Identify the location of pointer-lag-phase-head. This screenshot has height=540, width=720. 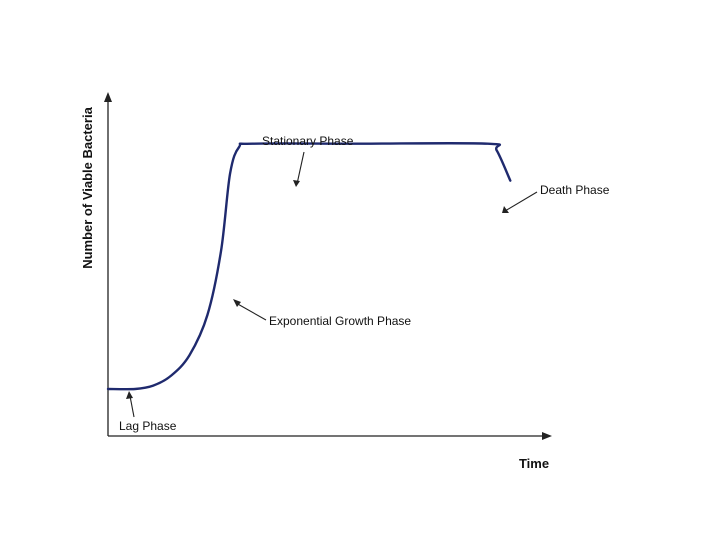
(129, 395).